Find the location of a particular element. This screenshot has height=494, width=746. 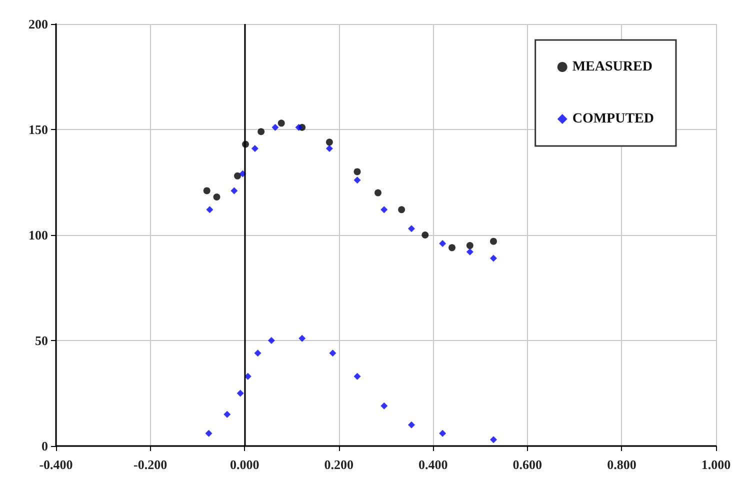

y-tick-label: 50 is located at coordinates (41, 340).